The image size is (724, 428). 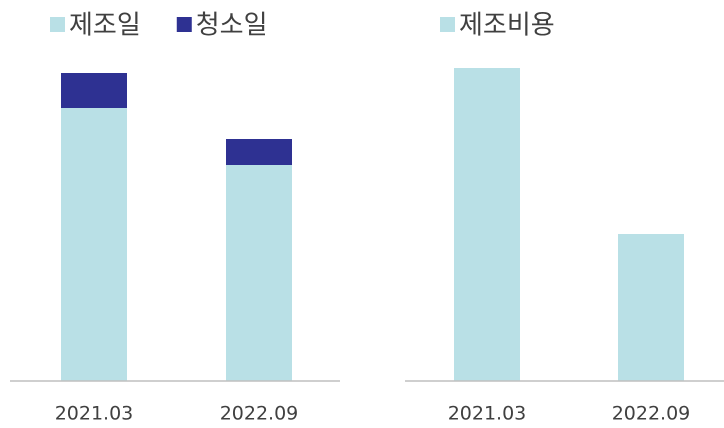 What do you see at coordinates (232, 26) in the screenshot?
I see `legend-label: 청소일` at bounding box center [232, 26].